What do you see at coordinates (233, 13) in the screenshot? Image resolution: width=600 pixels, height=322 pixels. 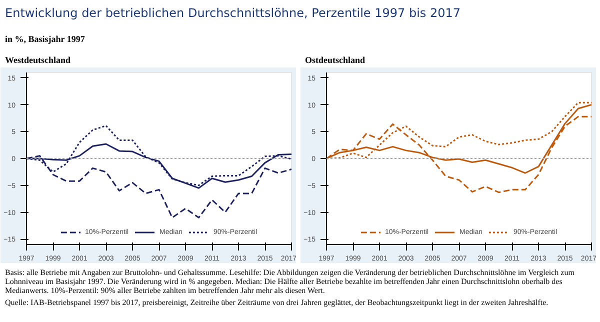 I see `text: Entwicklung der betrieblichen Durchschnittslöhne, Perzentile 1997 bis 2017` at bounding box center [233, 13].